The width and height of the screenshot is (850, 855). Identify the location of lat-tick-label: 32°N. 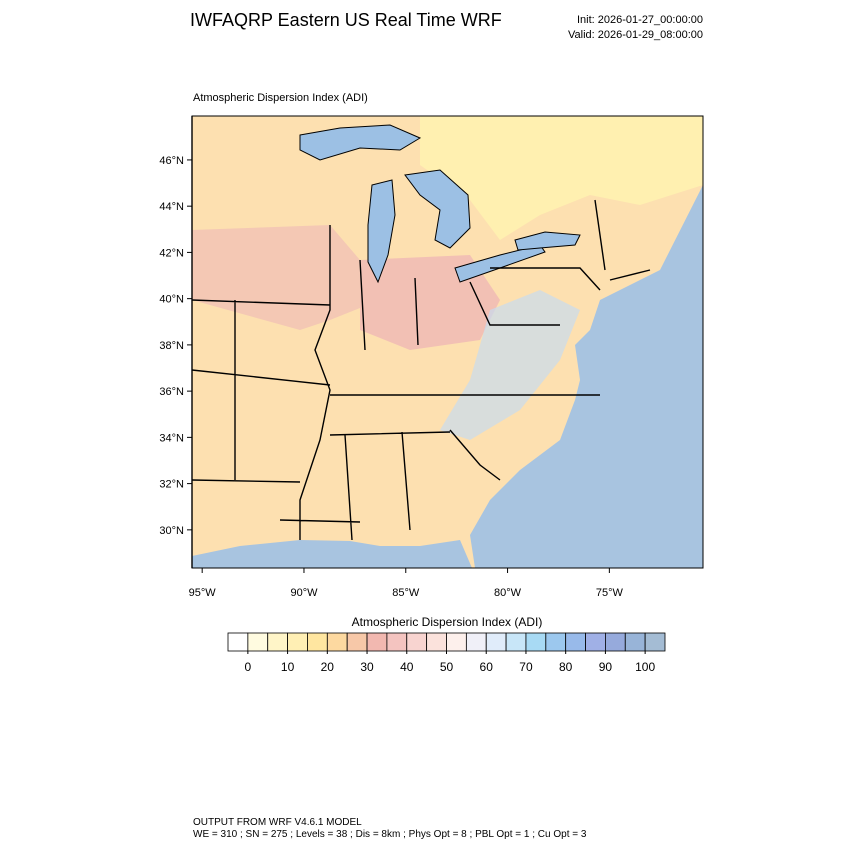
(171, 485).